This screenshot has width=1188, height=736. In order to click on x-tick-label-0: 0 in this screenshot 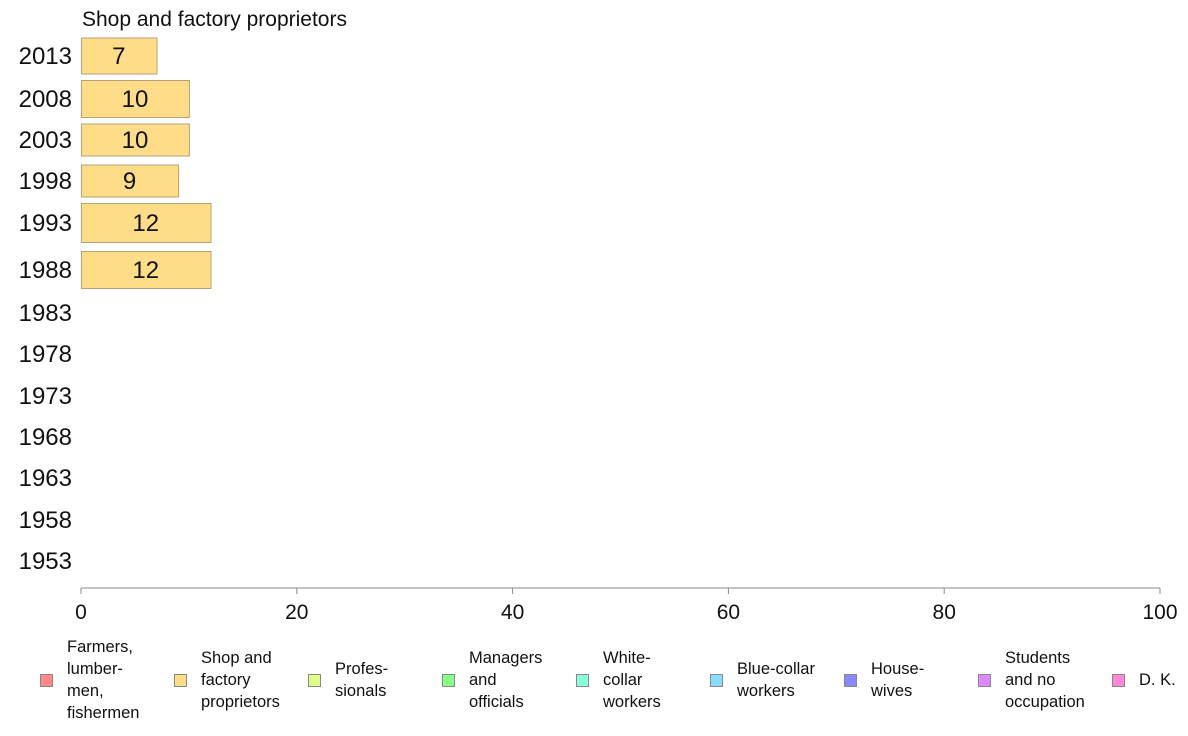, I will do `click(81, 612)`.